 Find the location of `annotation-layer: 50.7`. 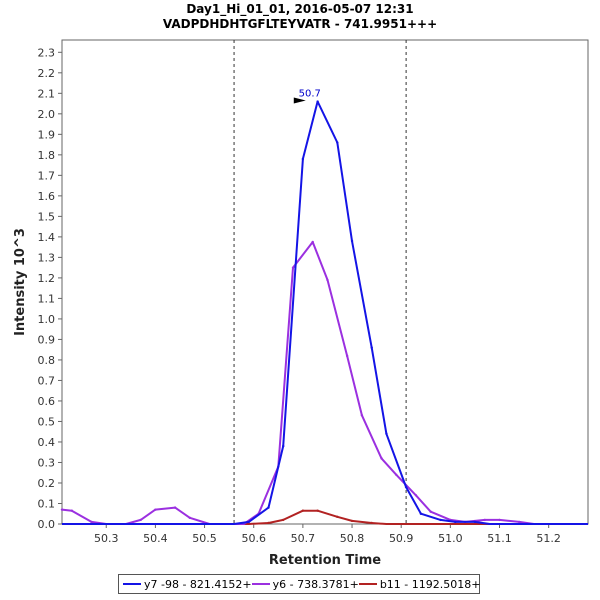

annotation-layer: 50.7 is located at coordinates (307, 96).